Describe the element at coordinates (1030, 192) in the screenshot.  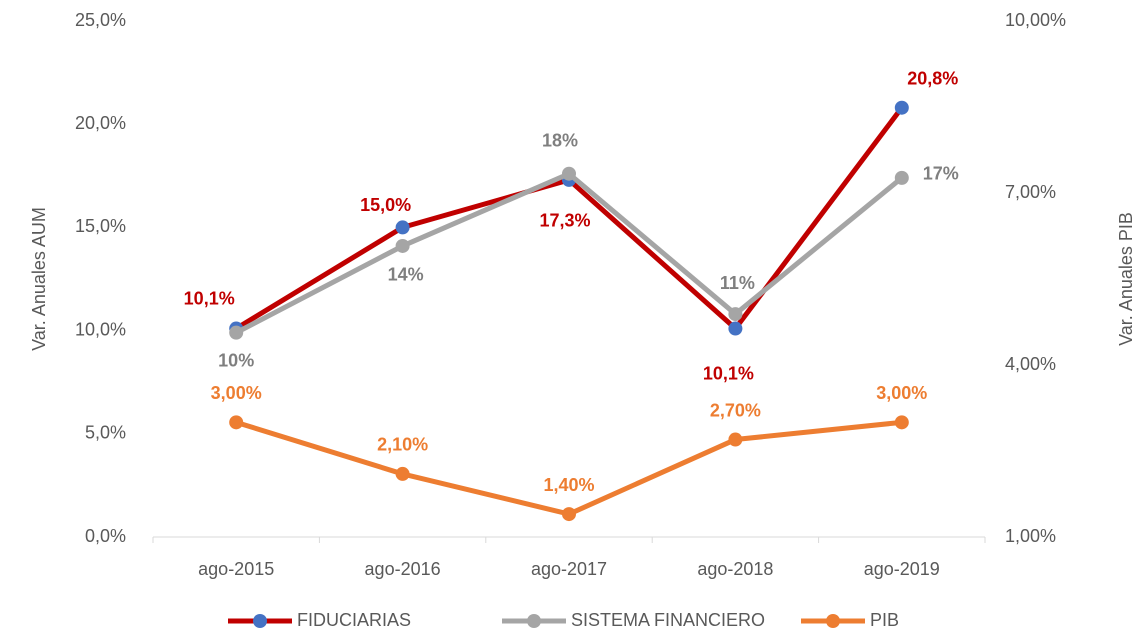
I see `y2-tick-label: 7,00%` at that location.